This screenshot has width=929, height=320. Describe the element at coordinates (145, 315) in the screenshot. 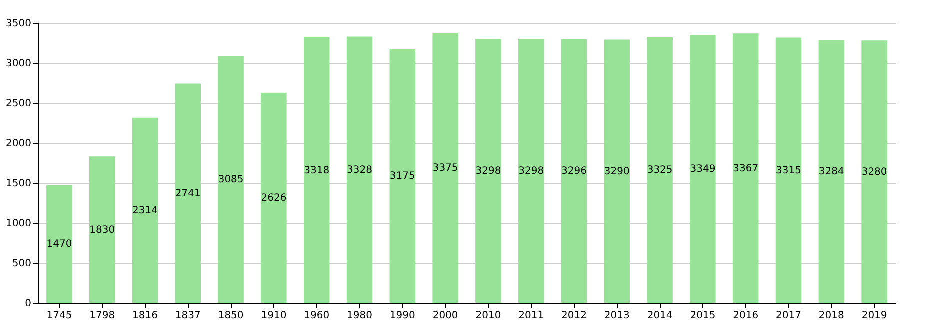

I see `x-tick-label: 1816` at that location.